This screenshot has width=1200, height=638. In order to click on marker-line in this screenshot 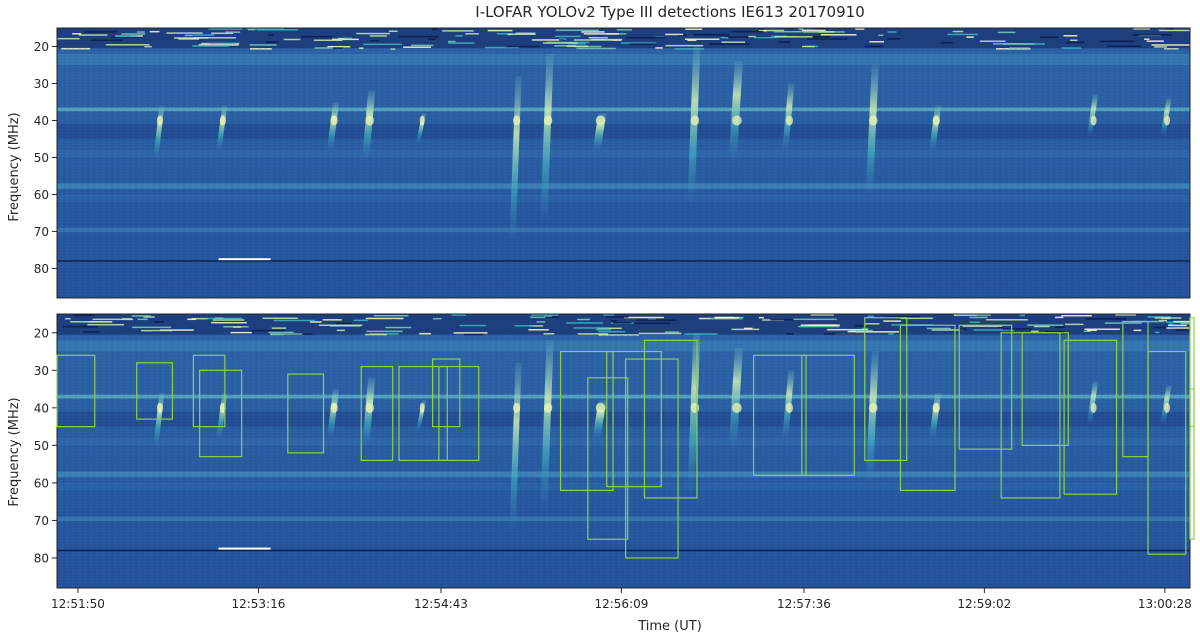, I will do `click(244, 548)`.